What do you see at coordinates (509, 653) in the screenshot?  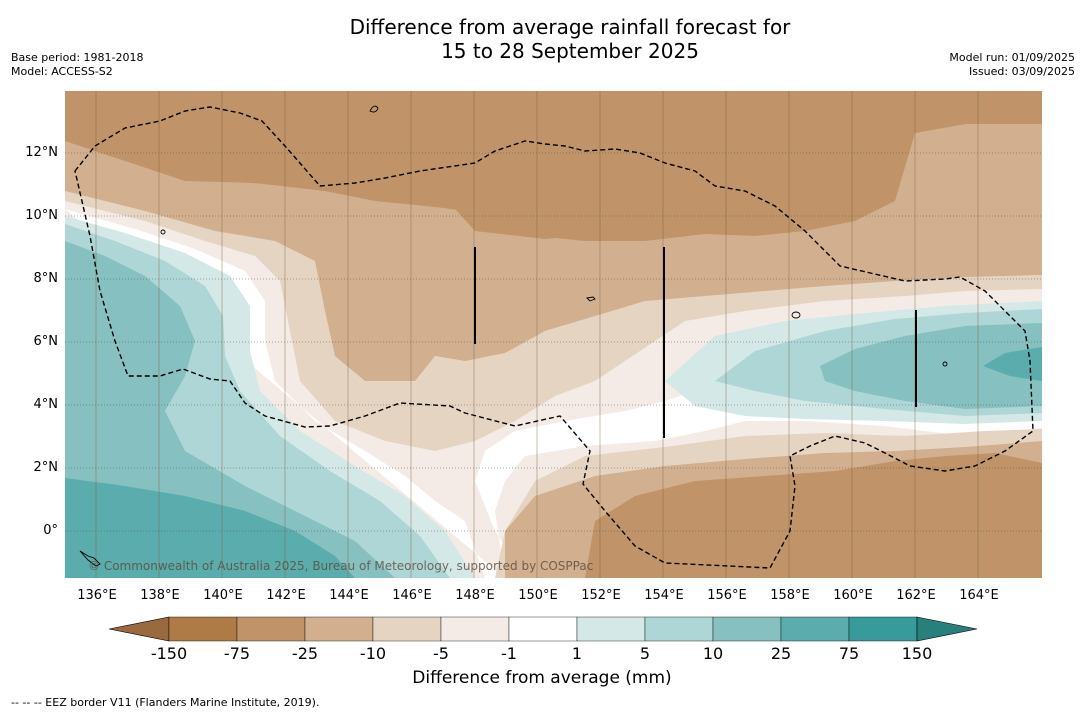 I see `colorbar-tick-minus1: -1` at bounding box center [509, 653].